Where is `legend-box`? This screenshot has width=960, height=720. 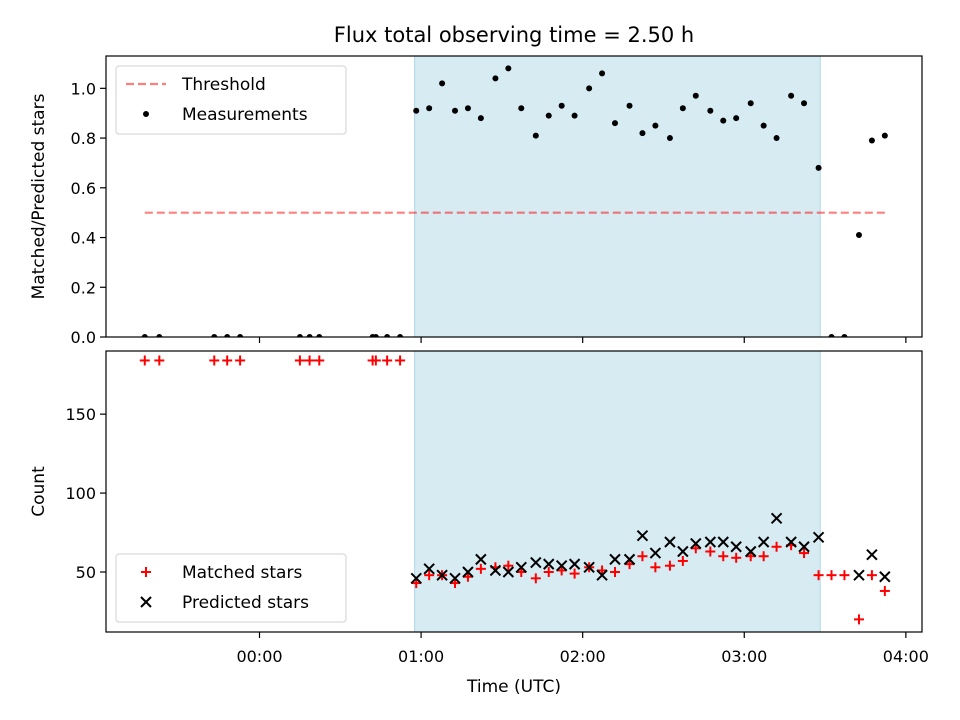 legend-box is located at coordinates (231, 588).